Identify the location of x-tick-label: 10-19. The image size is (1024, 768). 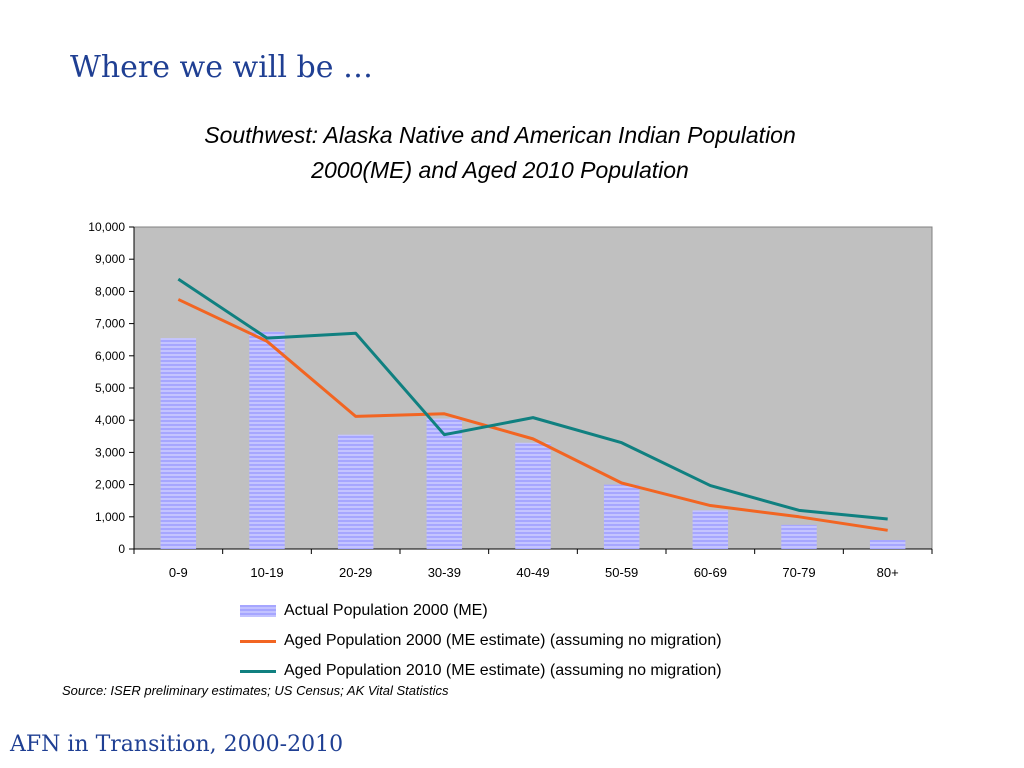
(266, 572).